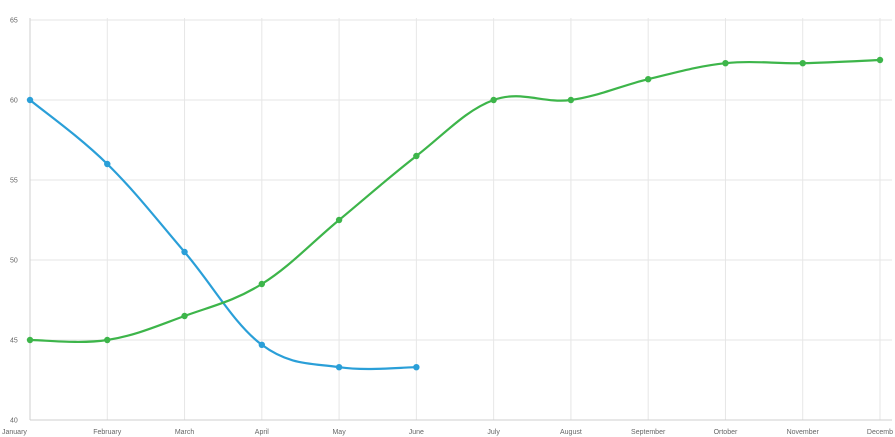 This screenshot has width=895, height=437. What do you see at coordinates (107, 432) in the screenshot?
I see `x-tick-label: February` at bounding box center [107, 432].